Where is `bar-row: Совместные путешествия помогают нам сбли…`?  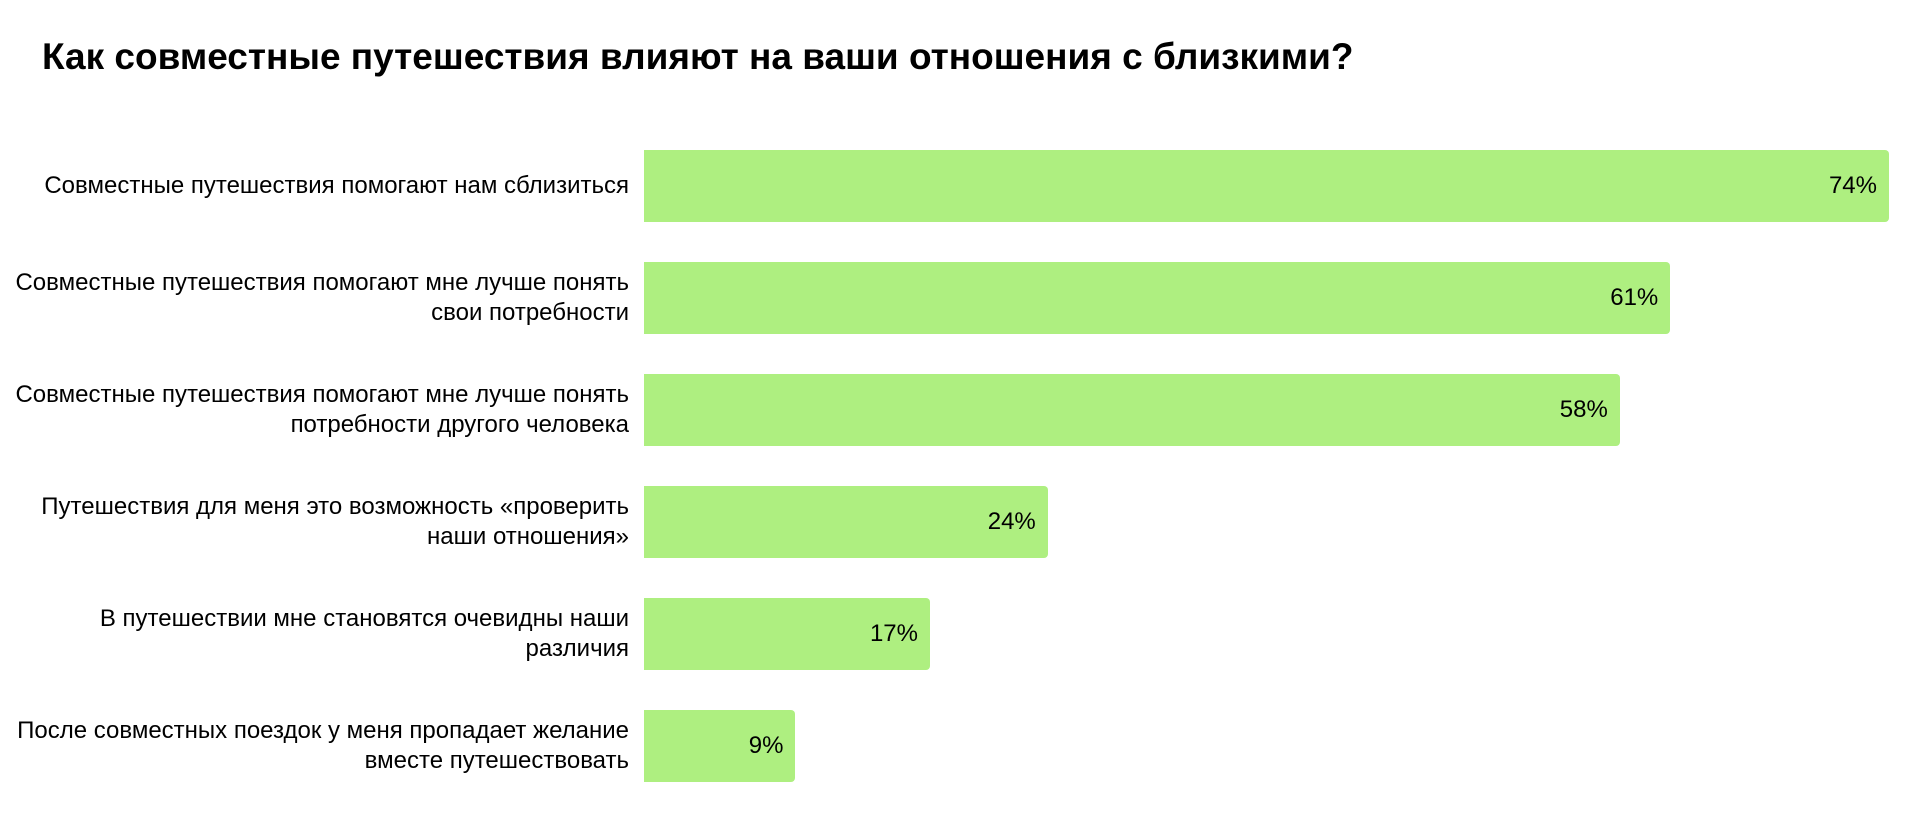 bar-row: Совместные путешествия помогают нам сбли… is located at coordinates (957, 186).